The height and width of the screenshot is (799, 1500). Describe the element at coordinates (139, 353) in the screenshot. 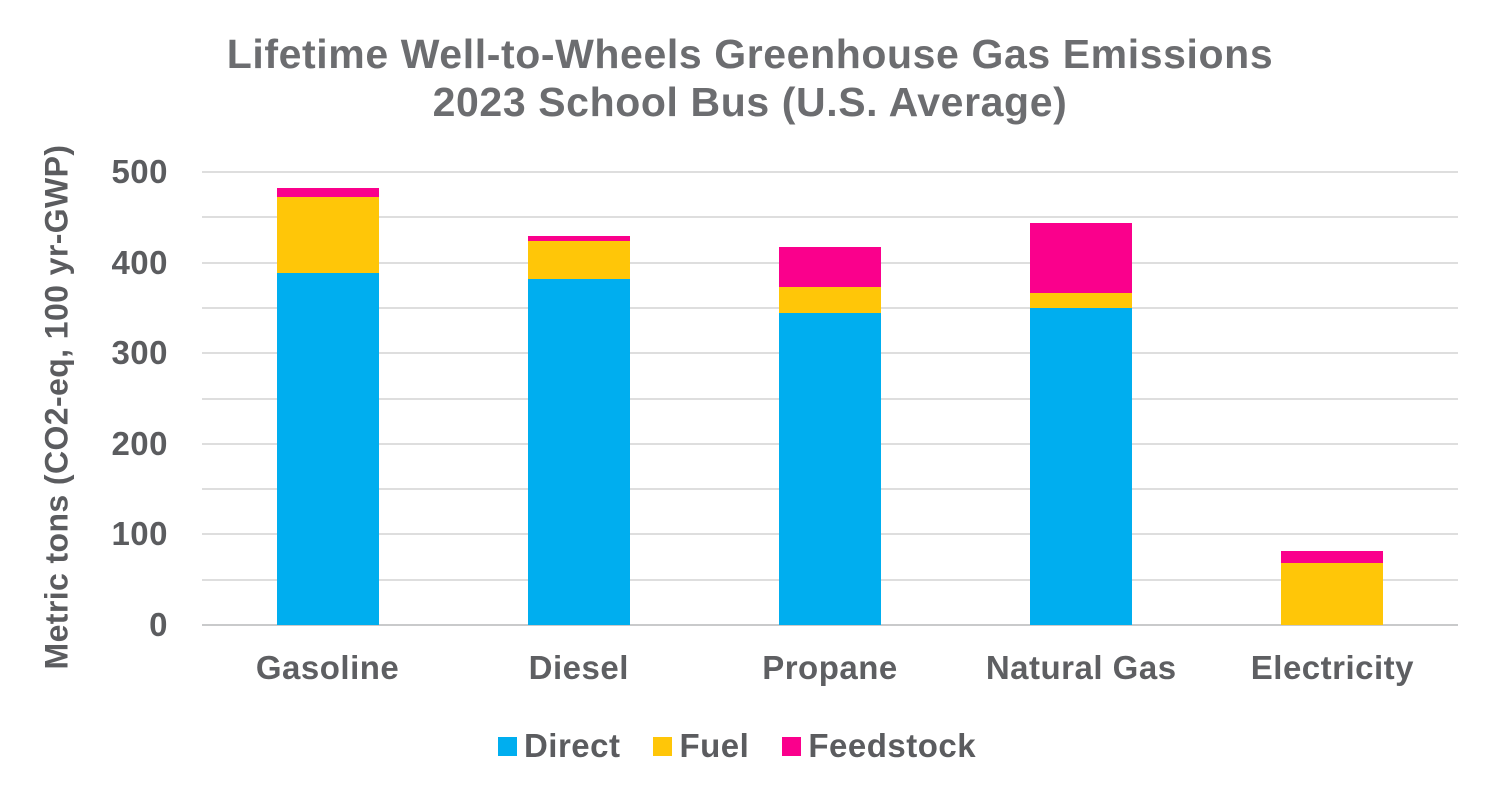

I see `y-tick-label-300: 300` at that location.